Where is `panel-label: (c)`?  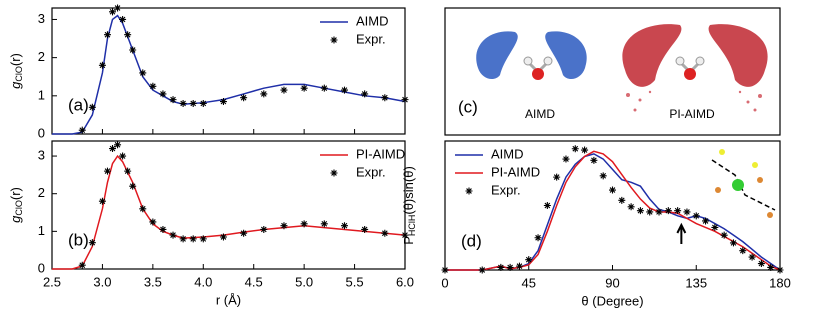 panel-label: (c) is located at coordinates (468, 106).